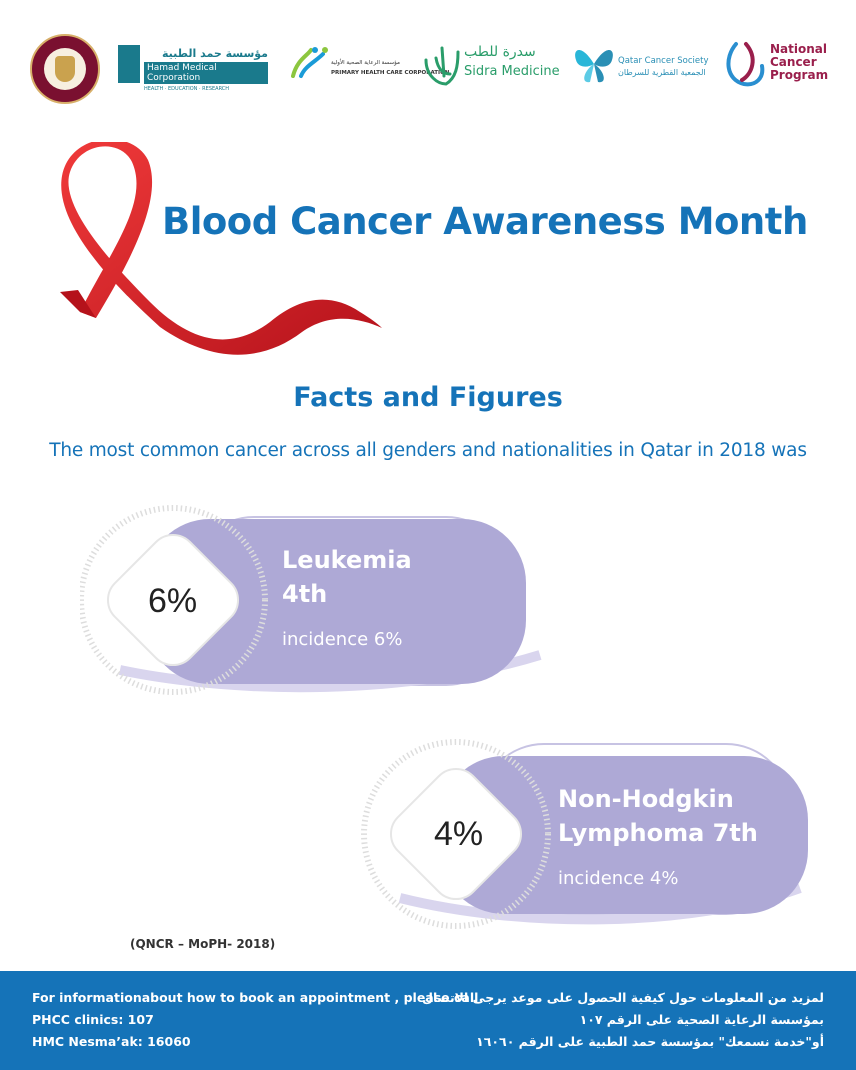 The image size is (856, 1070). I want to click on ncp-line2: Cancer, so click(793, 62).